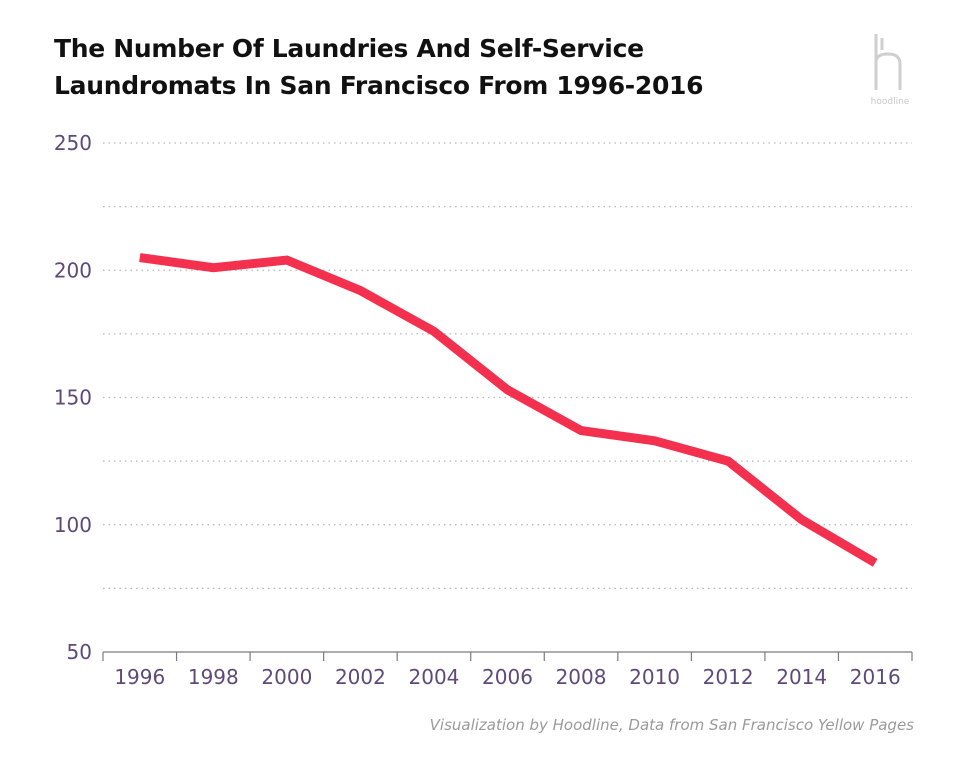  Describe the element at coordinates (213, 677) in the screenshot. I see `x-tick-label-1998: 1998` at that location.